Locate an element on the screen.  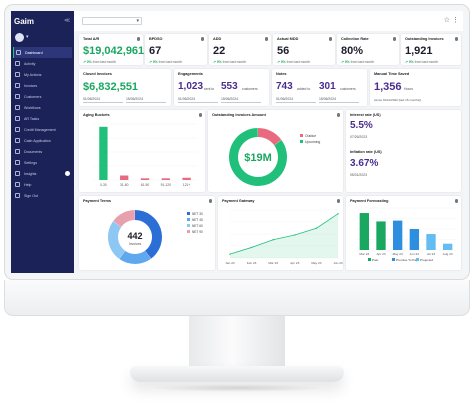
interest-rate-date: 07/26/2023 is located at coordinates (358, 137).